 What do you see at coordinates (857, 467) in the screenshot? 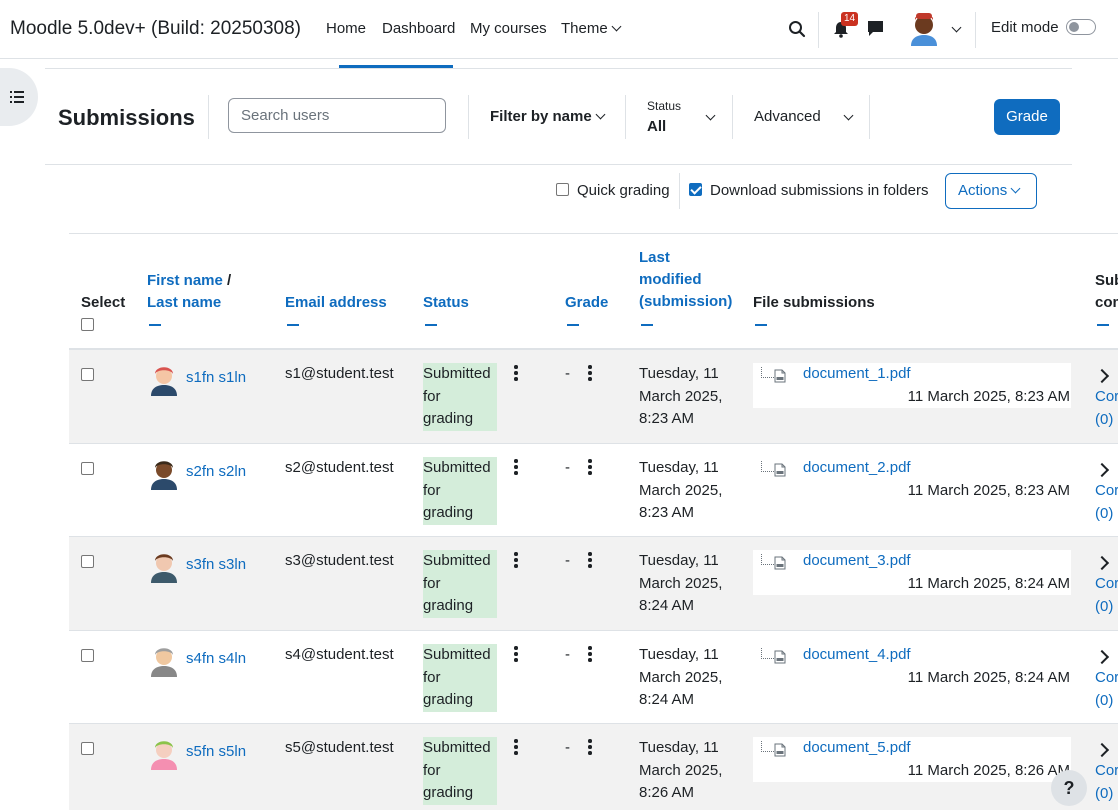
I see `file-link: document_2.pdf` at bounding box center [857, 467].